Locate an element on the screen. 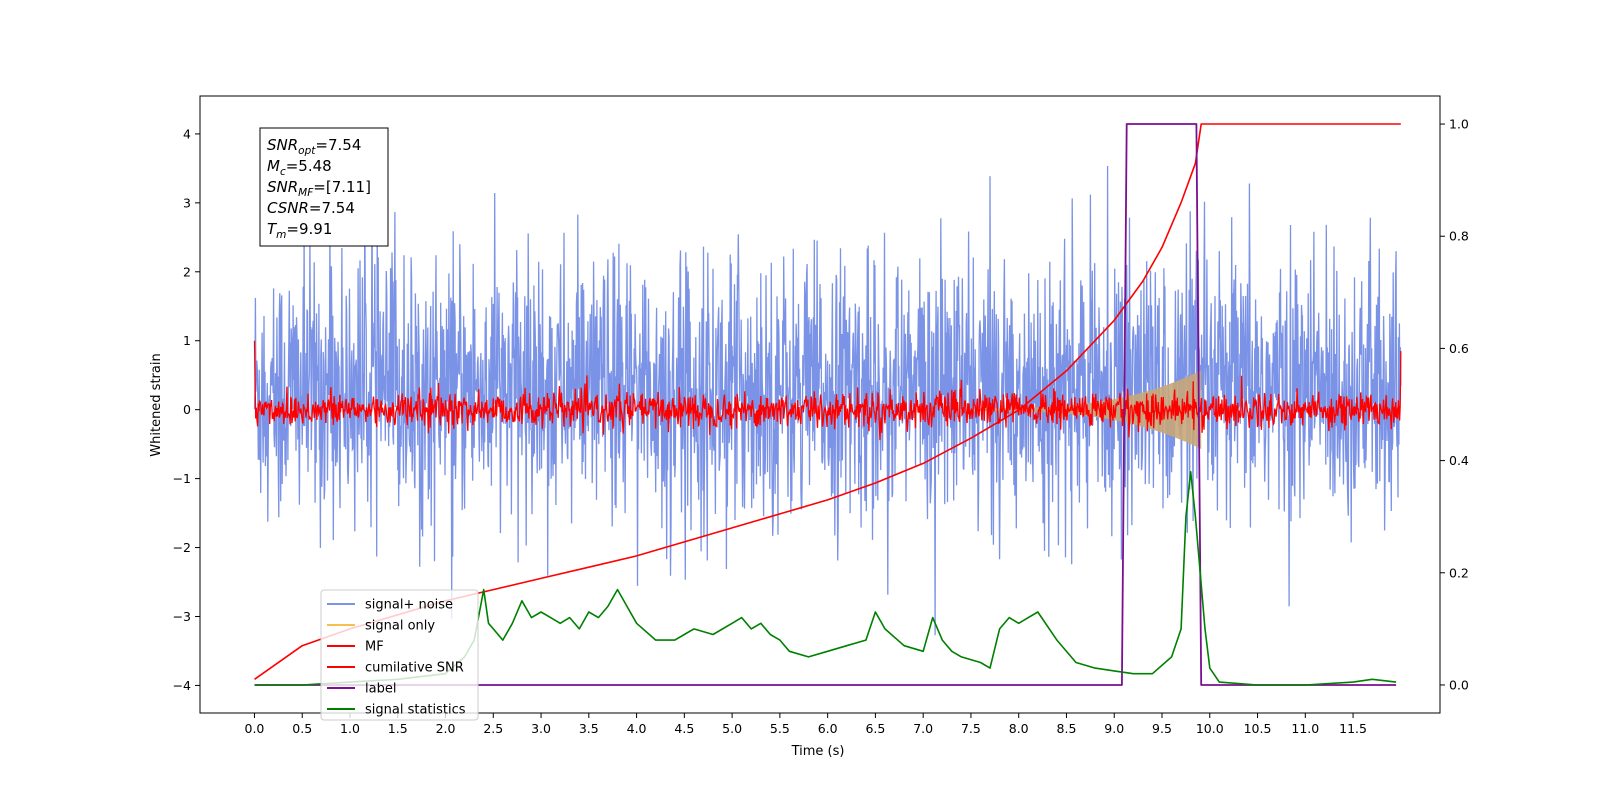 Image resolution: width=1600 pixels, height=800 pixels. y-tick-label: 0 is located at coordinates (187, 409).